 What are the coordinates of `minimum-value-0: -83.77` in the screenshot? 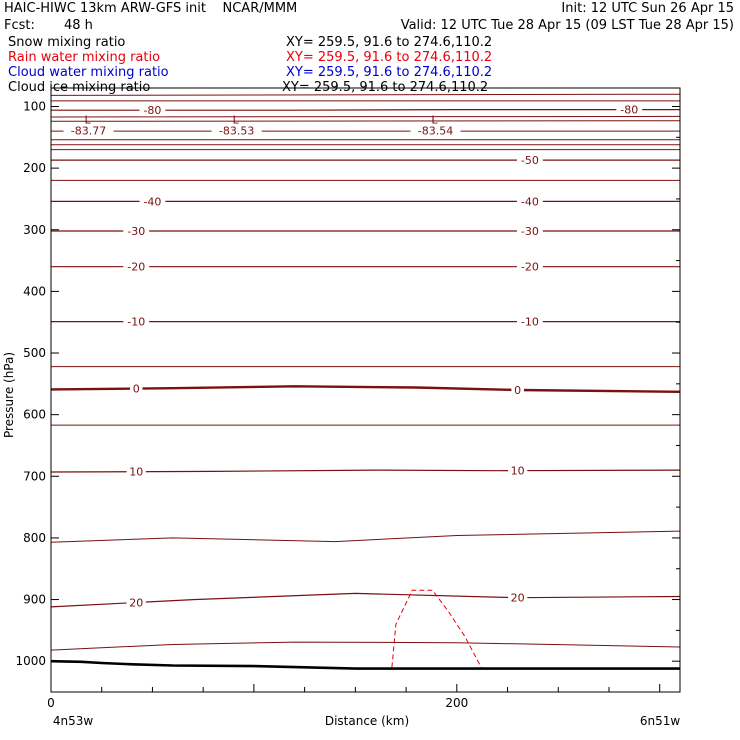 It's located at (88, 130).